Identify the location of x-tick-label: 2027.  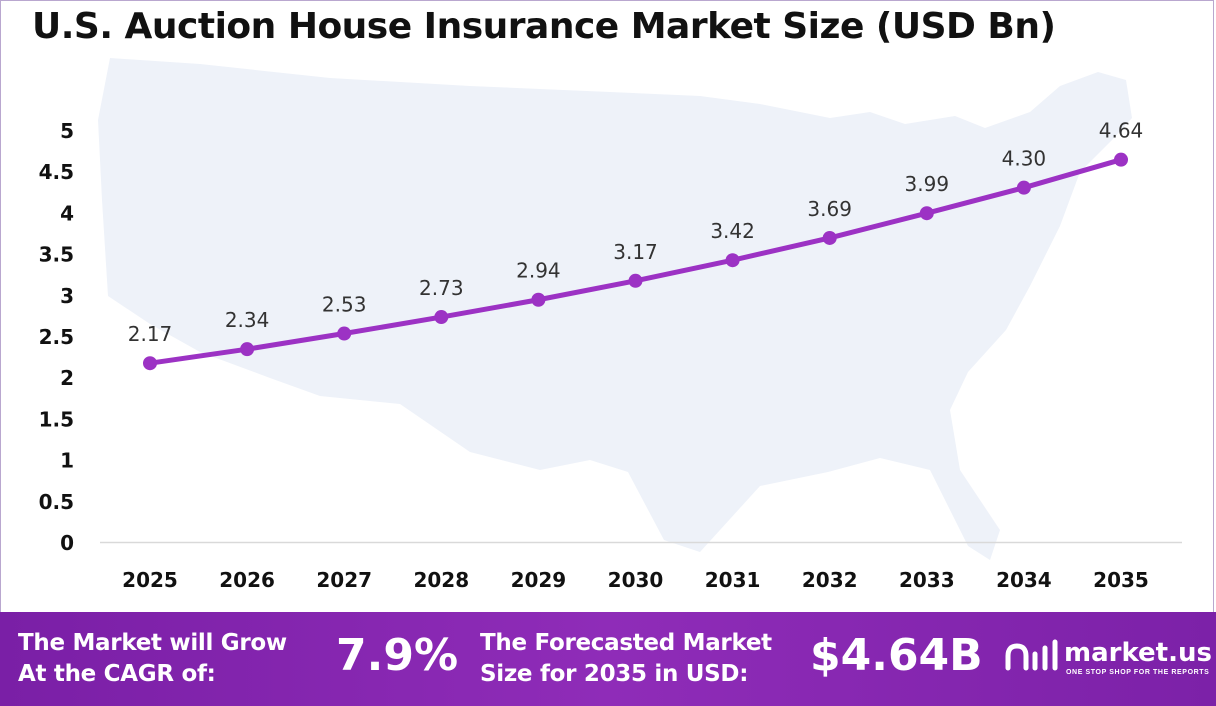
(344, 580).